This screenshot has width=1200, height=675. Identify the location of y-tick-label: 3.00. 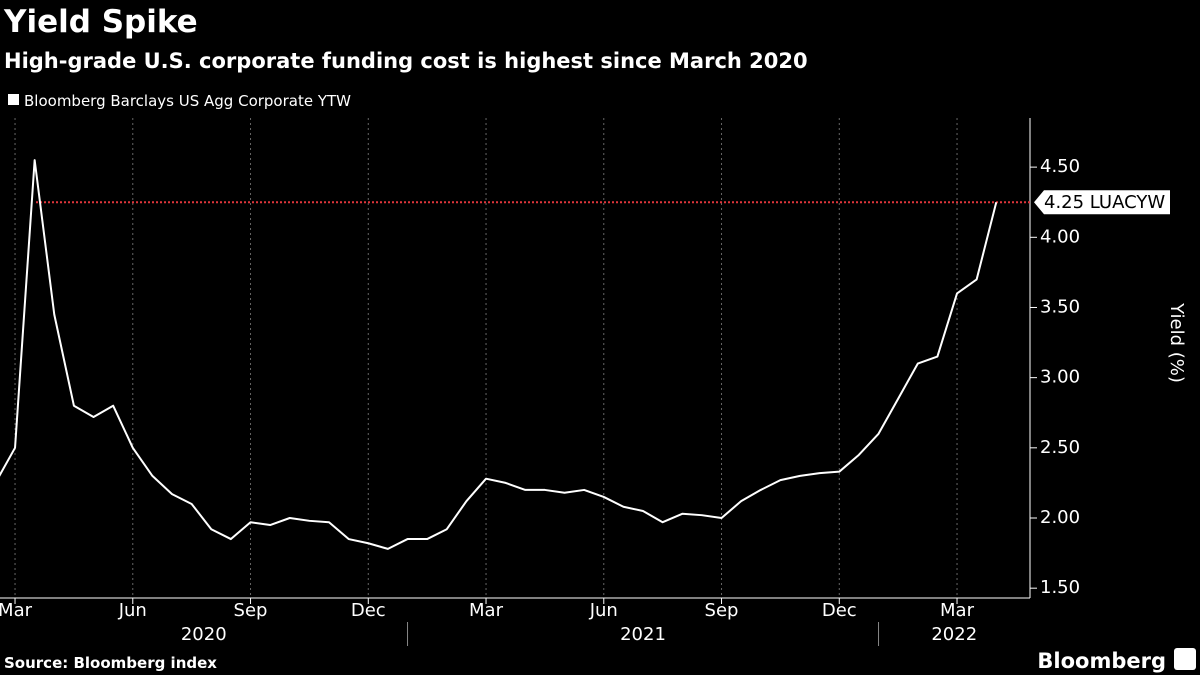
(1060, 377).